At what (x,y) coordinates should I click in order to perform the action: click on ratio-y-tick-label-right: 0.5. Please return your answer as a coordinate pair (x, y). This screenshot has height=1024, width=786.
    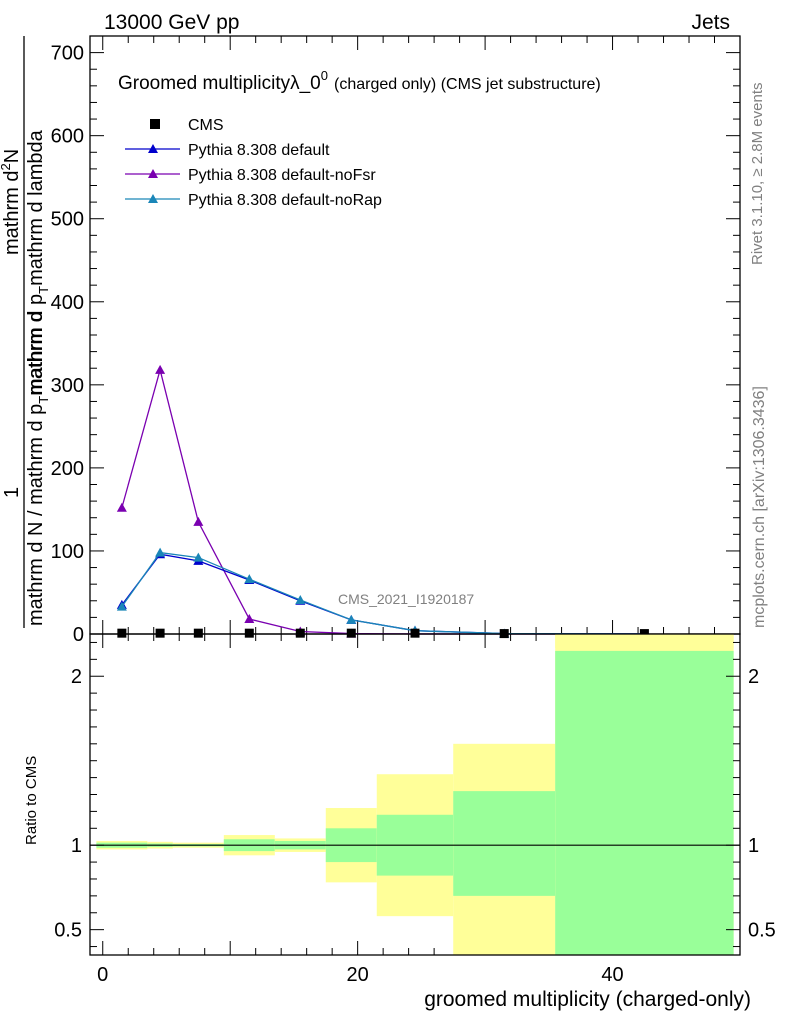
    Looking at the image, I should click on (762, 931).